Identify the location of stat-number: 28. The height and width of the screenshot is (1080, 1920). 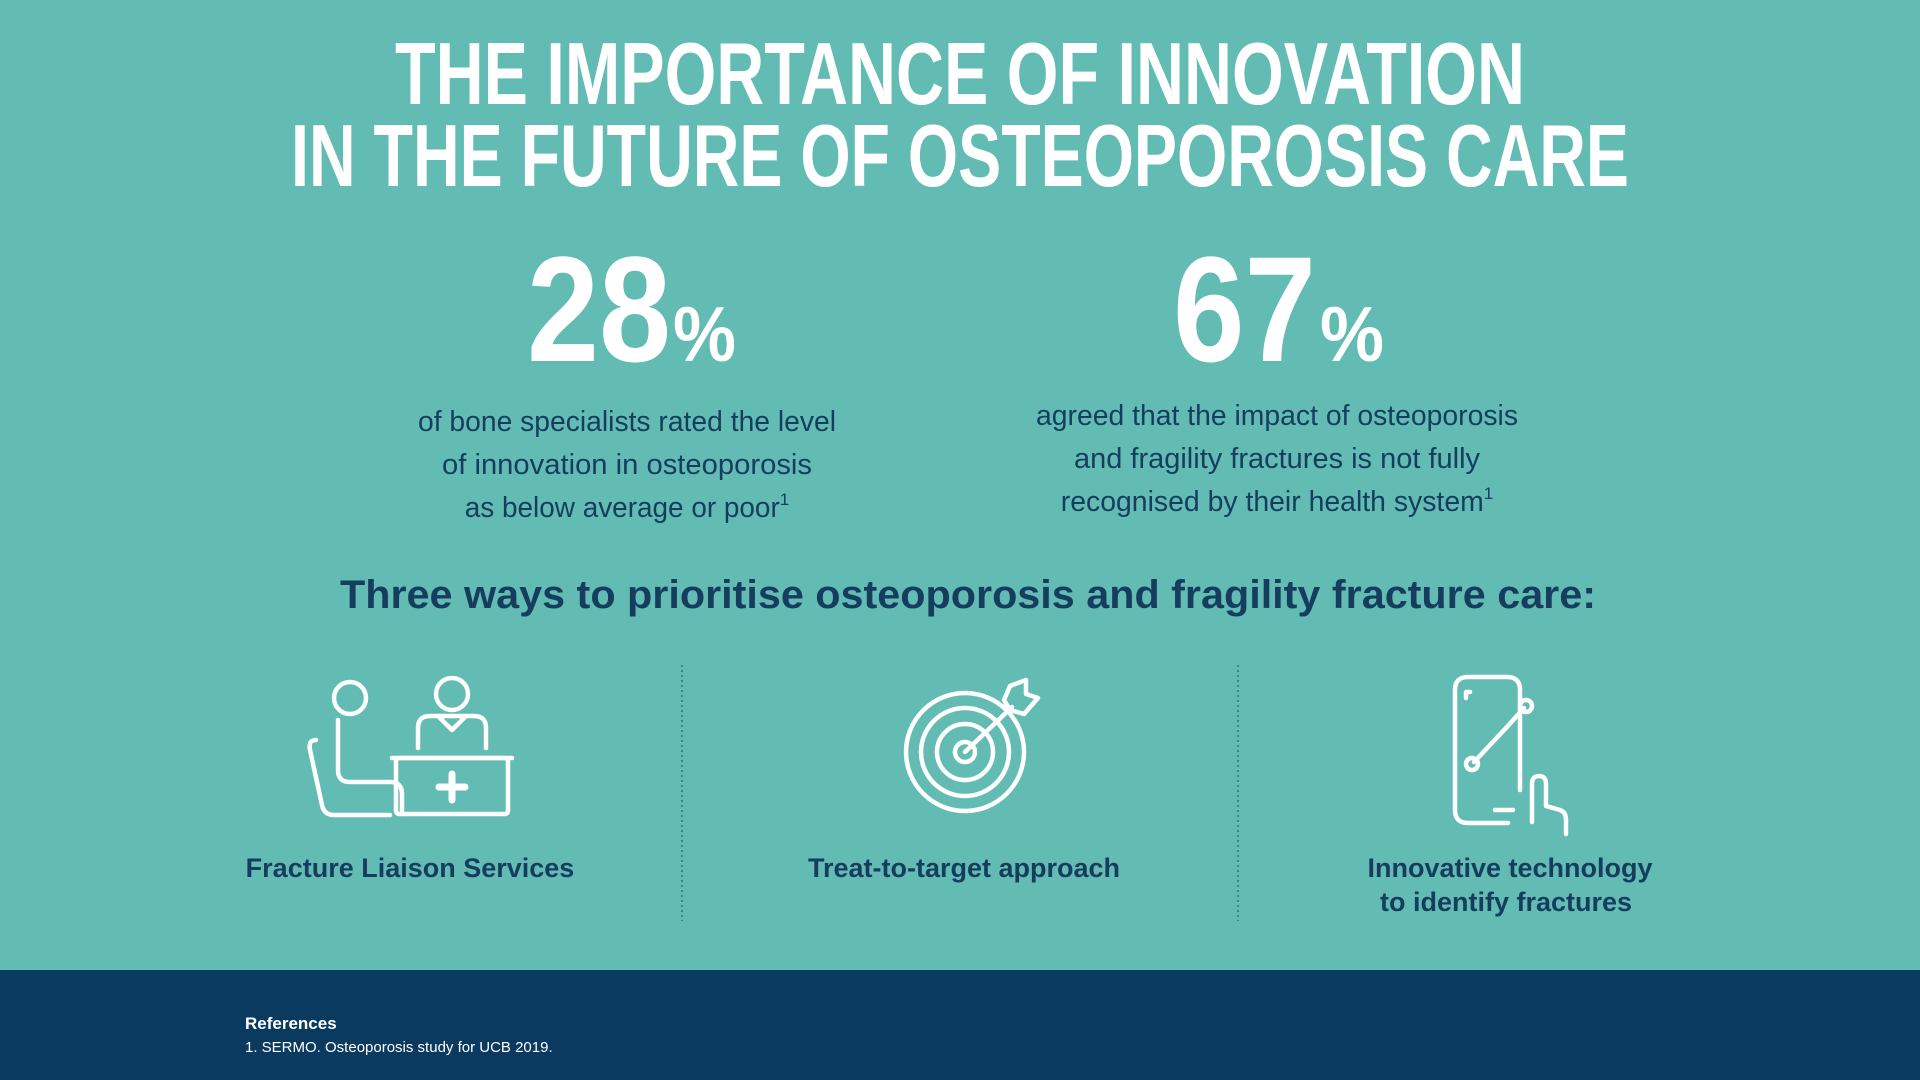
(599, 309).